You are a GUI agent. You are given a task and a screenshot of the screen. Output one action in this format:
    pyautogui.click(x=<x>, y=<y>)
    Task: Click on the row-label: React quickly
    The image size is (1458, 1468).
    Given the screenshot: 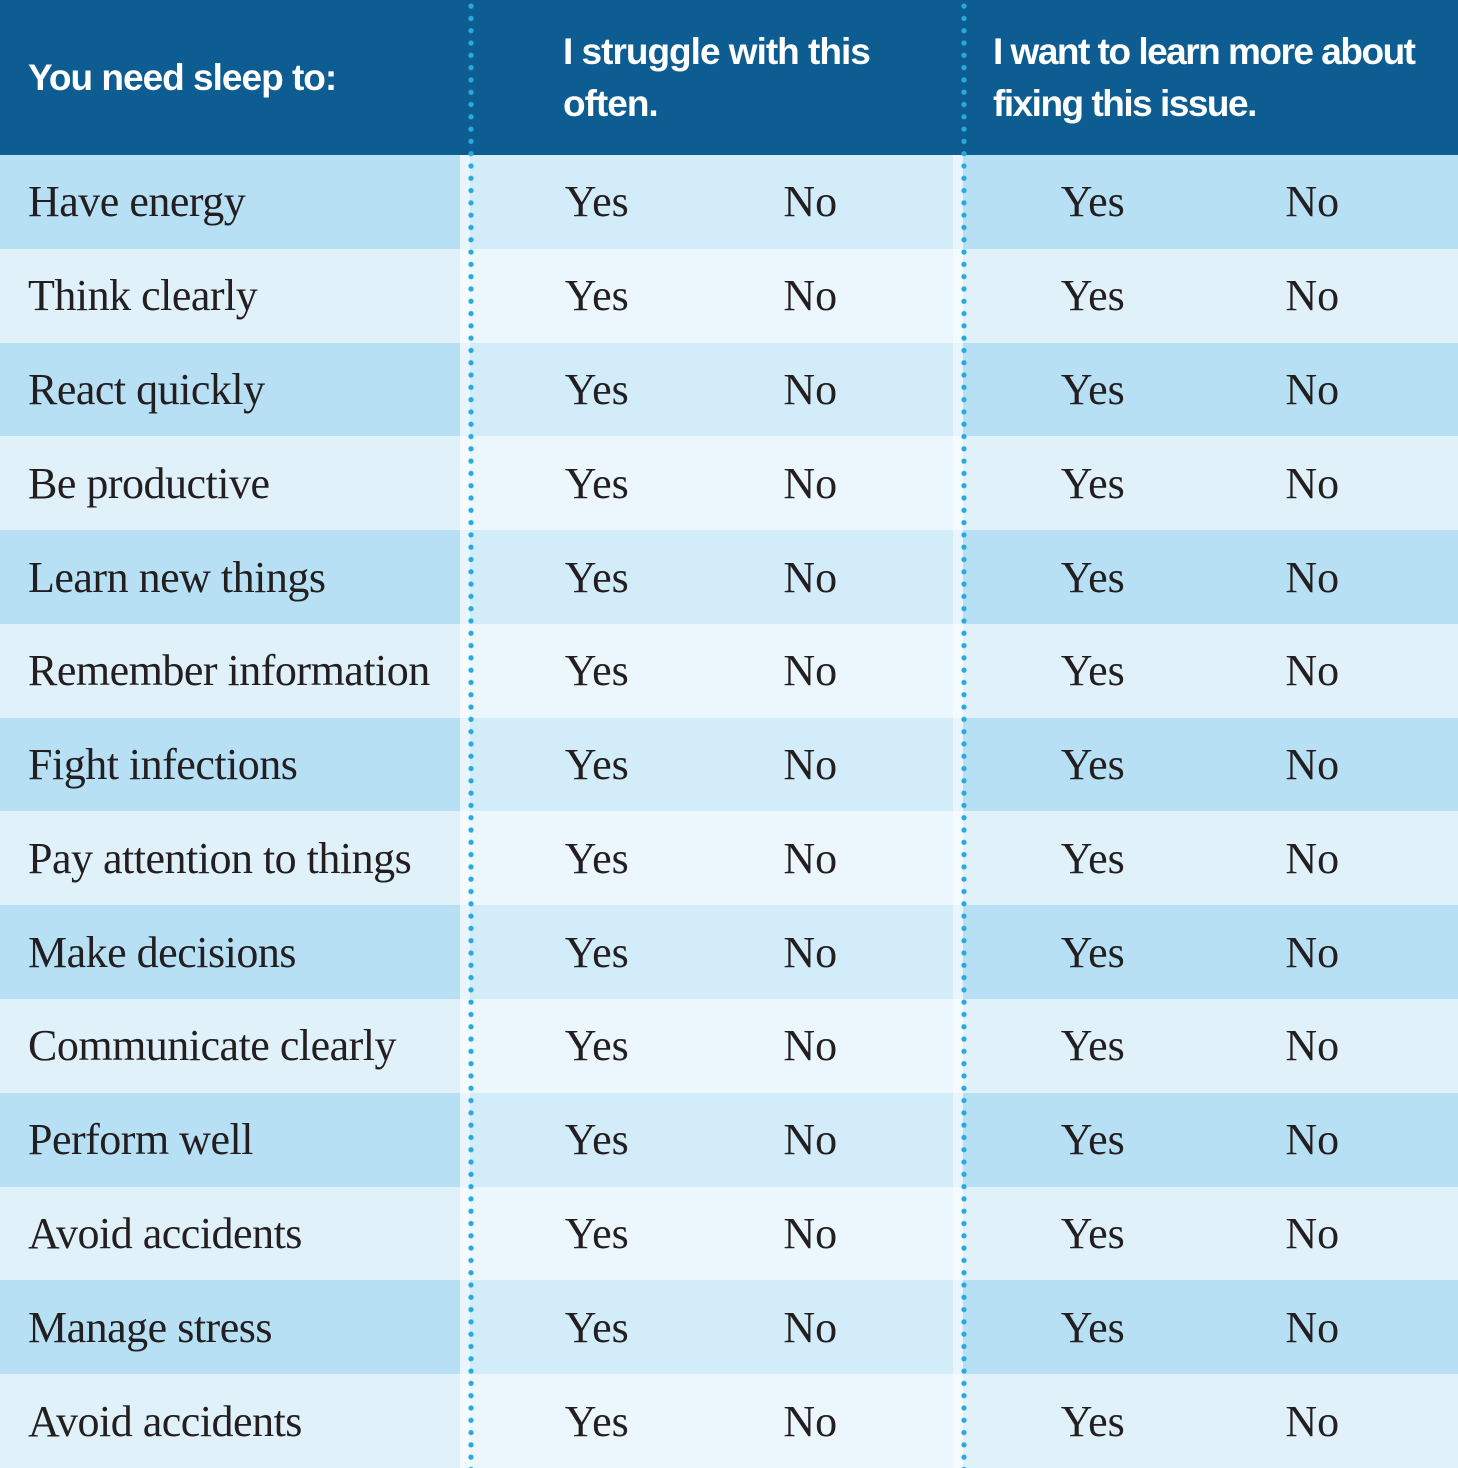 What is the action you would take?
    pyautogui.click(x=230, y=389)
    